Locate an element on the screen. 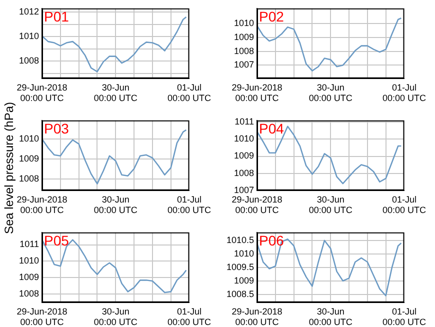 Image resolution: width=435 pixels, height=327 pixels. chart-title: P01 is located at coordinates (57, 16).